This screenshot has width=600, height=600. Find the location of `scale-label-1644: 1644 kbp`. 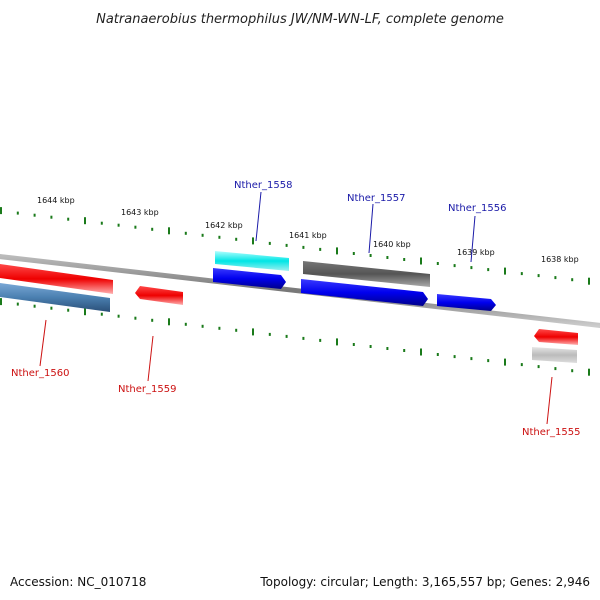

scale-label-1644: 1644 kbp is located at coordinates (56, 200).